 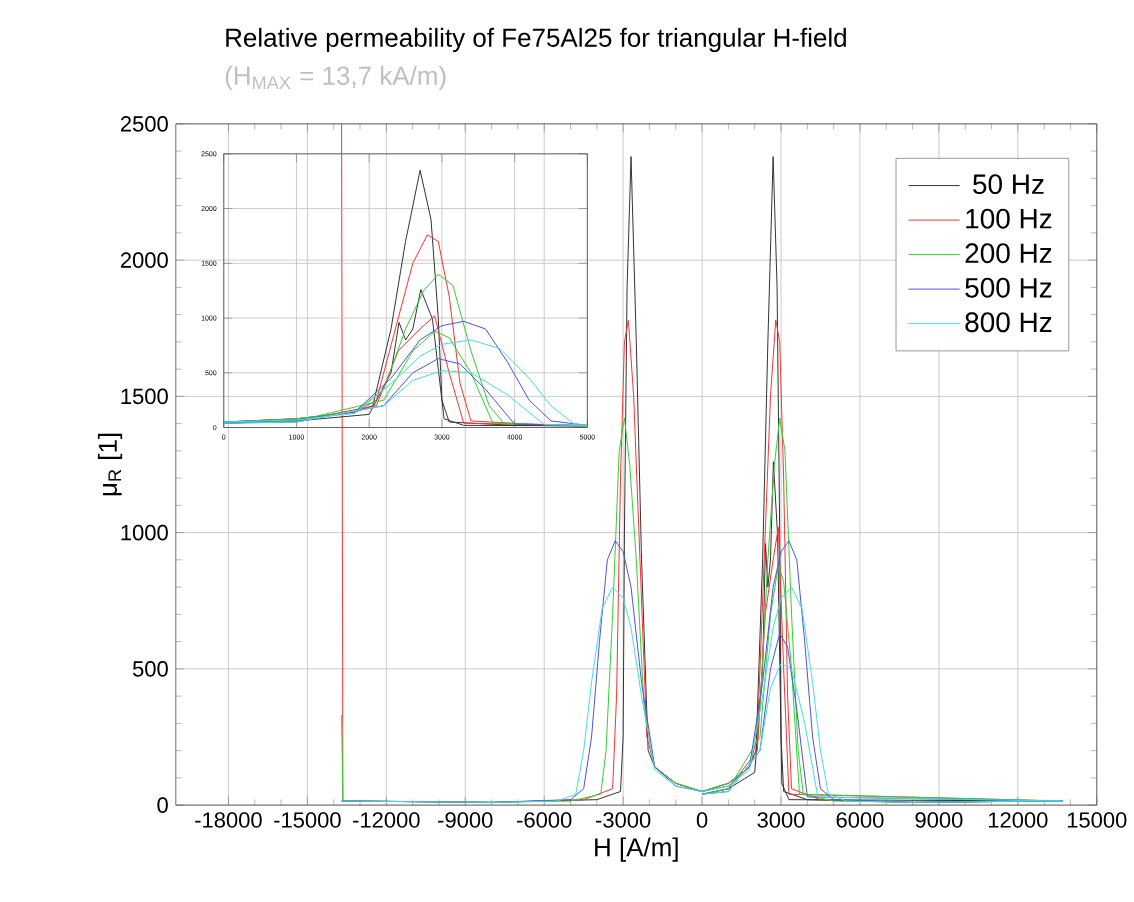 I want to click on y-tick-label: 2000, so click(x=144, y=260).